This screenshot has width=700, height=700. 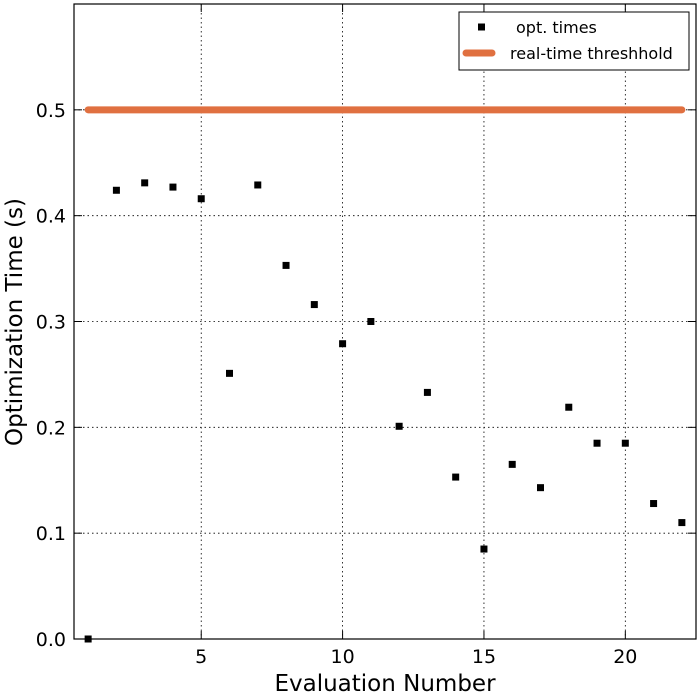 I want to click on legend: opt. times real-time threshhold, so click(x=574, y=41).